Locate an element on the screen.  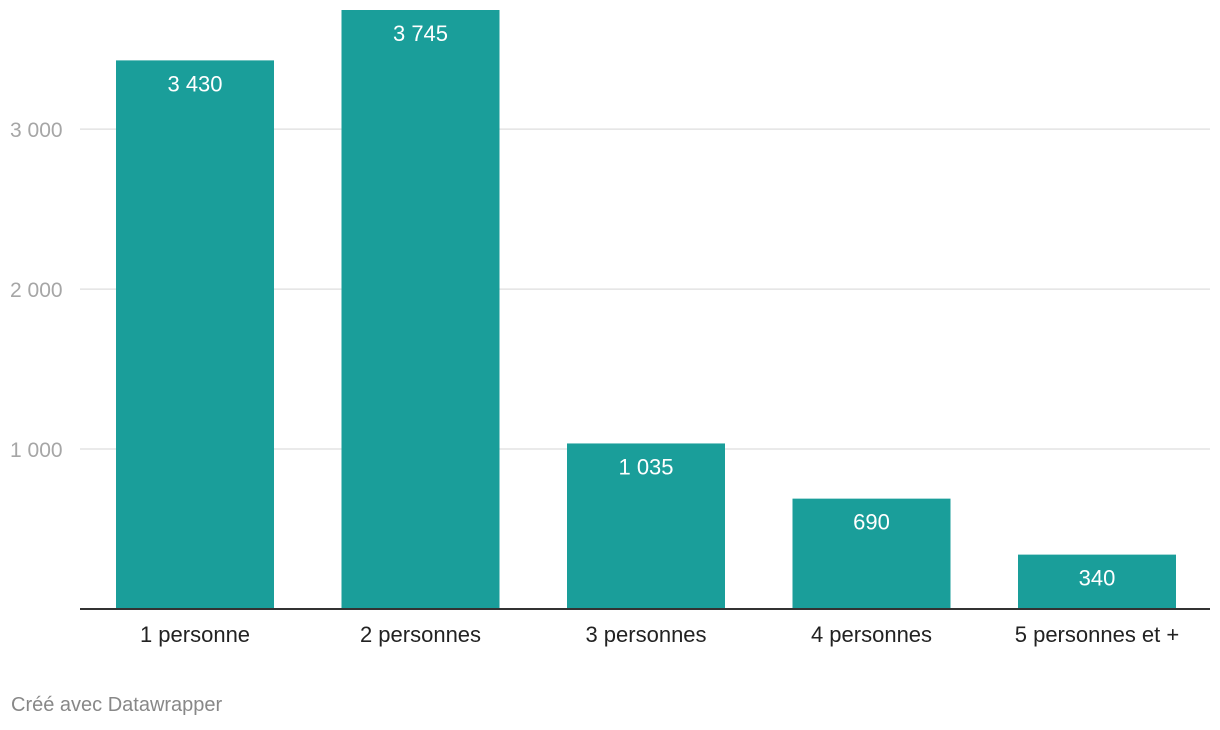
x-category-label: 1 personne is located at coordinates (195, 634).